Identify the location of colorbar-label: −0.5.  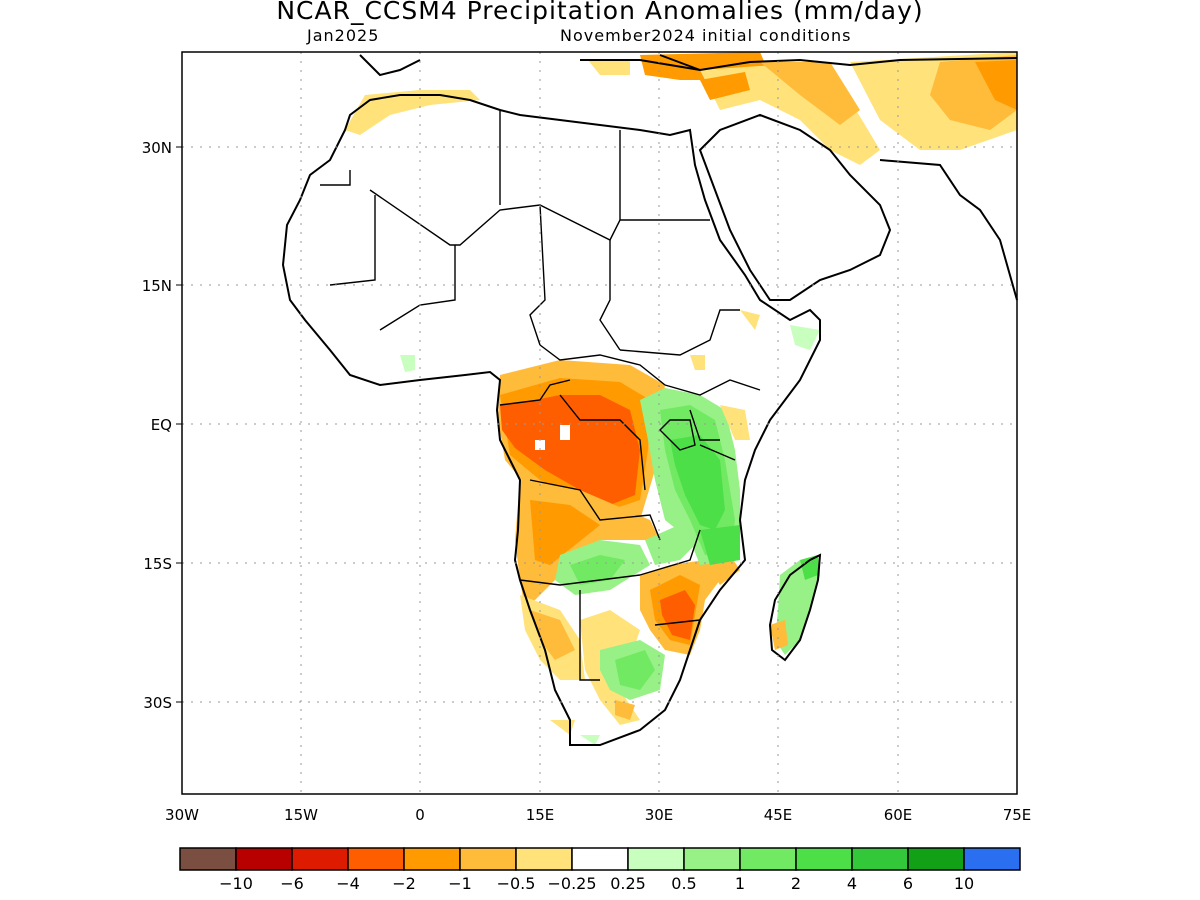
(516, 883).